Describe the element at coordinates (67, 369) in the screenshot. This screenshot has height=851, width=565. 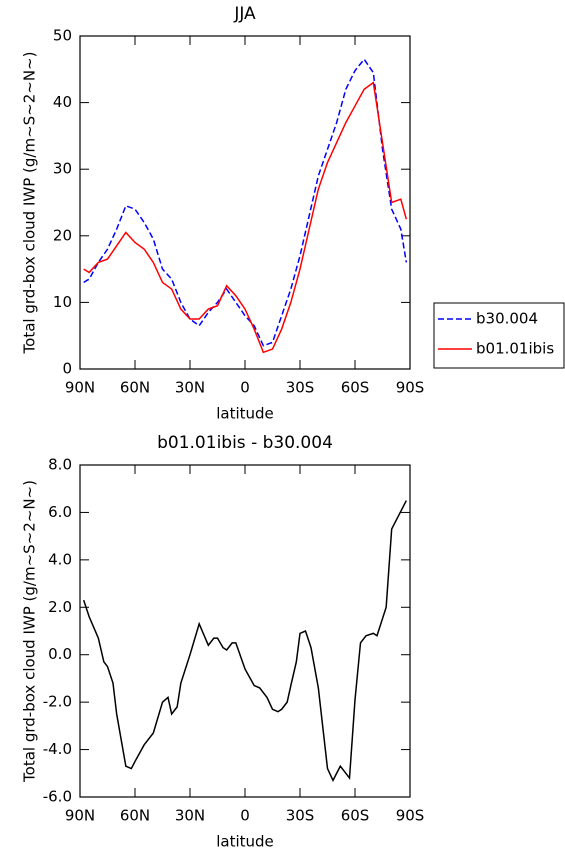
I see `y-tick-label: 0` at that location.